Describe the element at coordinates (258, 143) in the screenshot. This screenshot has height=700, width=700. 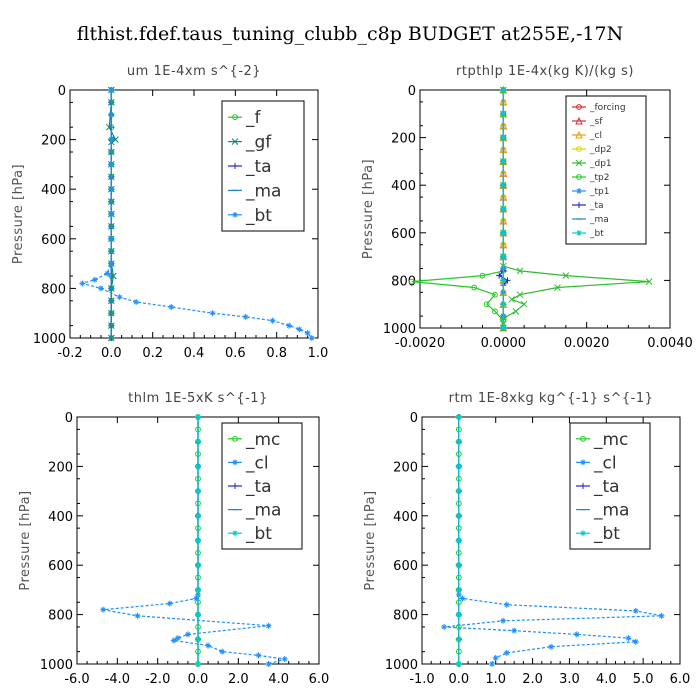
I see `legend-label: _gf` at that location.